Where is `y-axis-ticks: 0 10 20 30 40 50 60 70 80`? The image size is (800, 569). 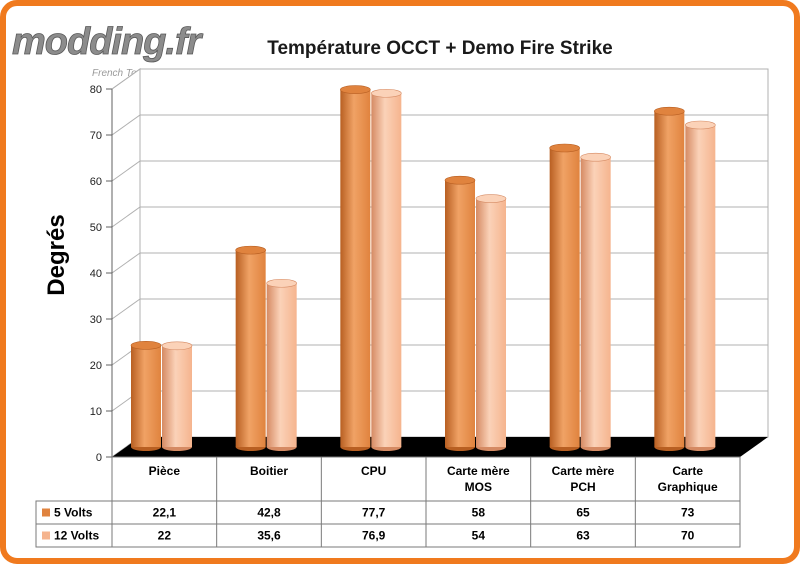 y-axis-ticks: 0 10 20 30 40 50 60 70 80 is located at coordinates (101, 274).